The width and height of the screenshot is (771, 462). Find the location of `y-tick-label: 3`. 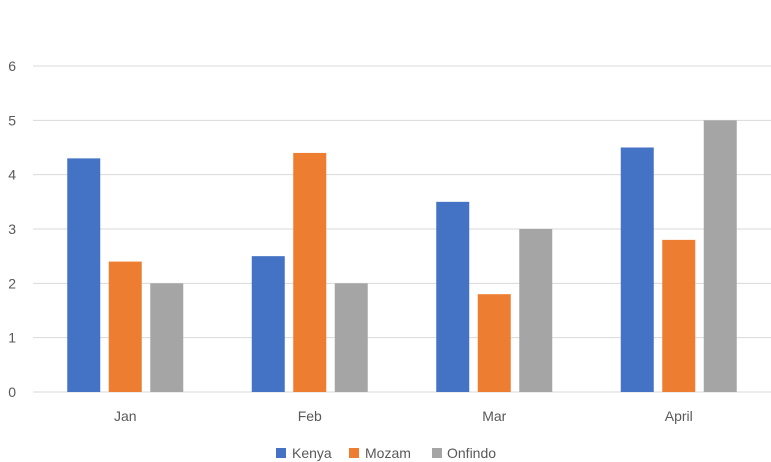

y-tick-label: 3 is located at coordinates (12, 229).